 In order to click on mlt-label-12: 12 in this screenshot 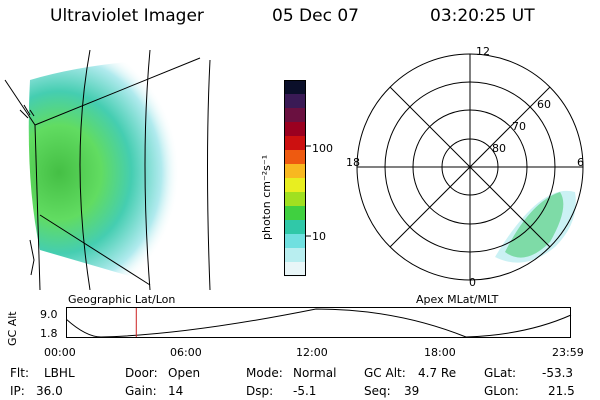, I will do `click(483, 51)`.